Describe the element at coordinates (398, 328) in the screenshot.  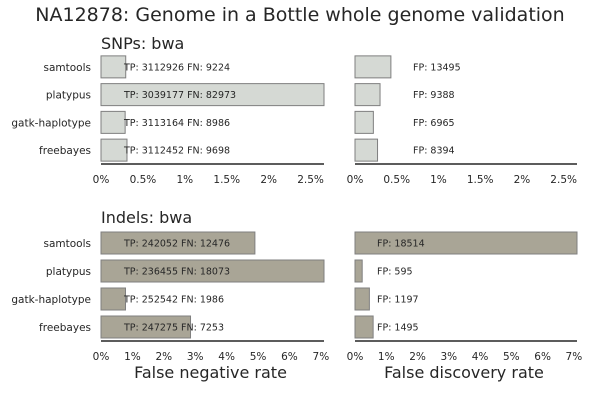
I see `data-label: FP: 1495` at that location.